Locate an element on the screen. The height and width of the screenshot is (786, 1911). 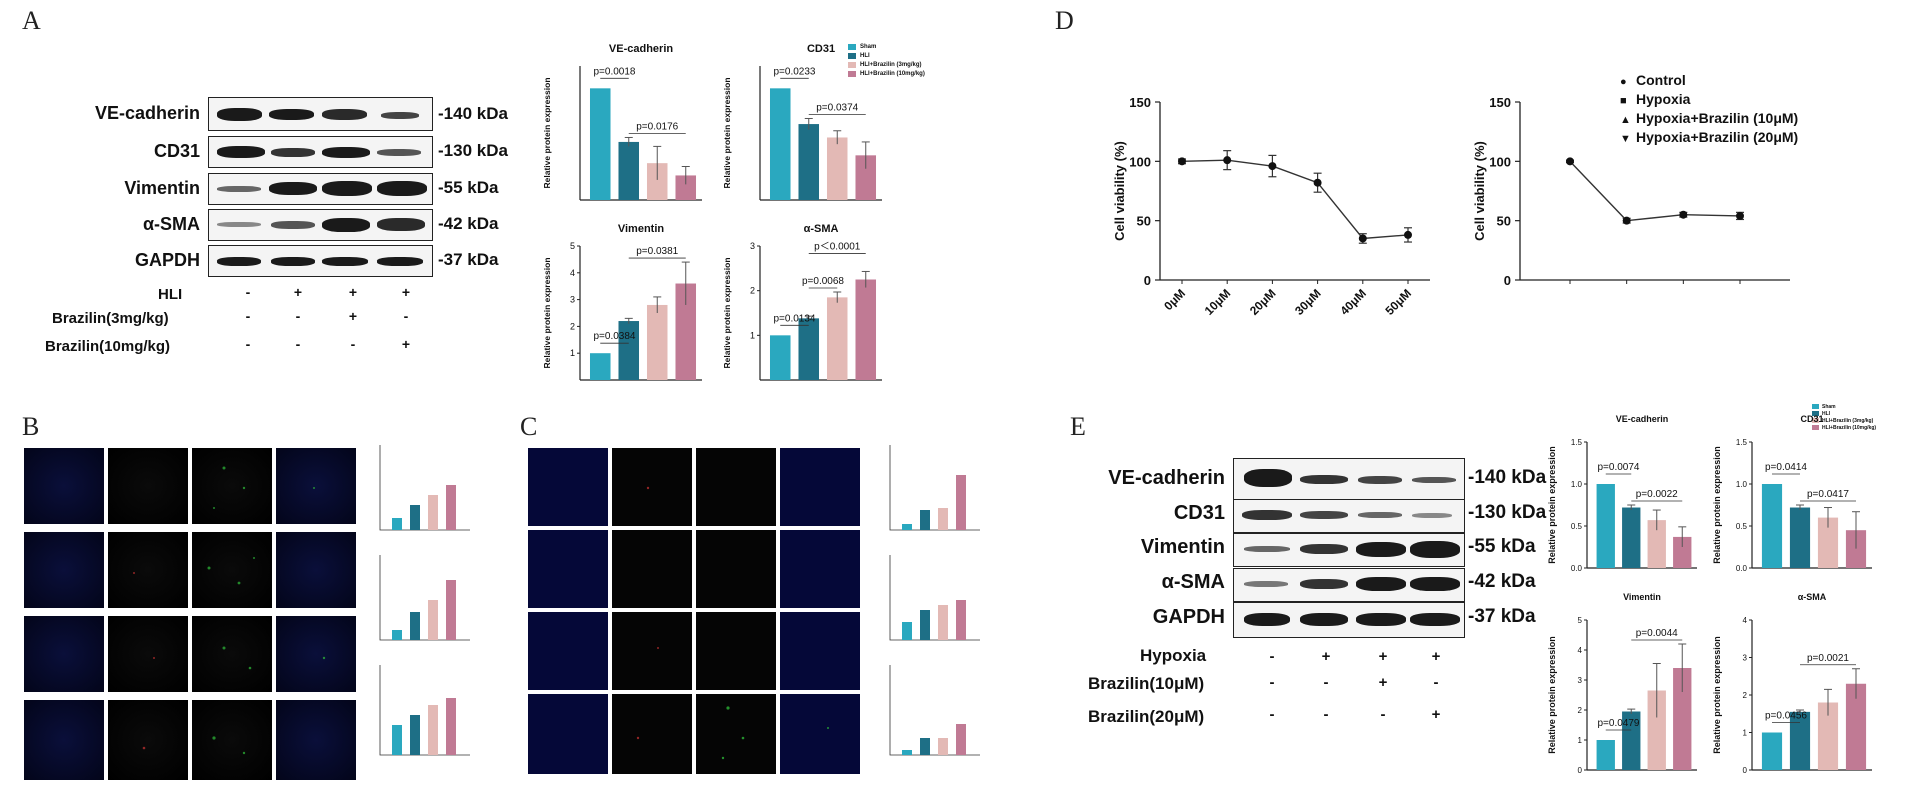
blot-label: VE-cadherin is located at coordinates (1166, 478).